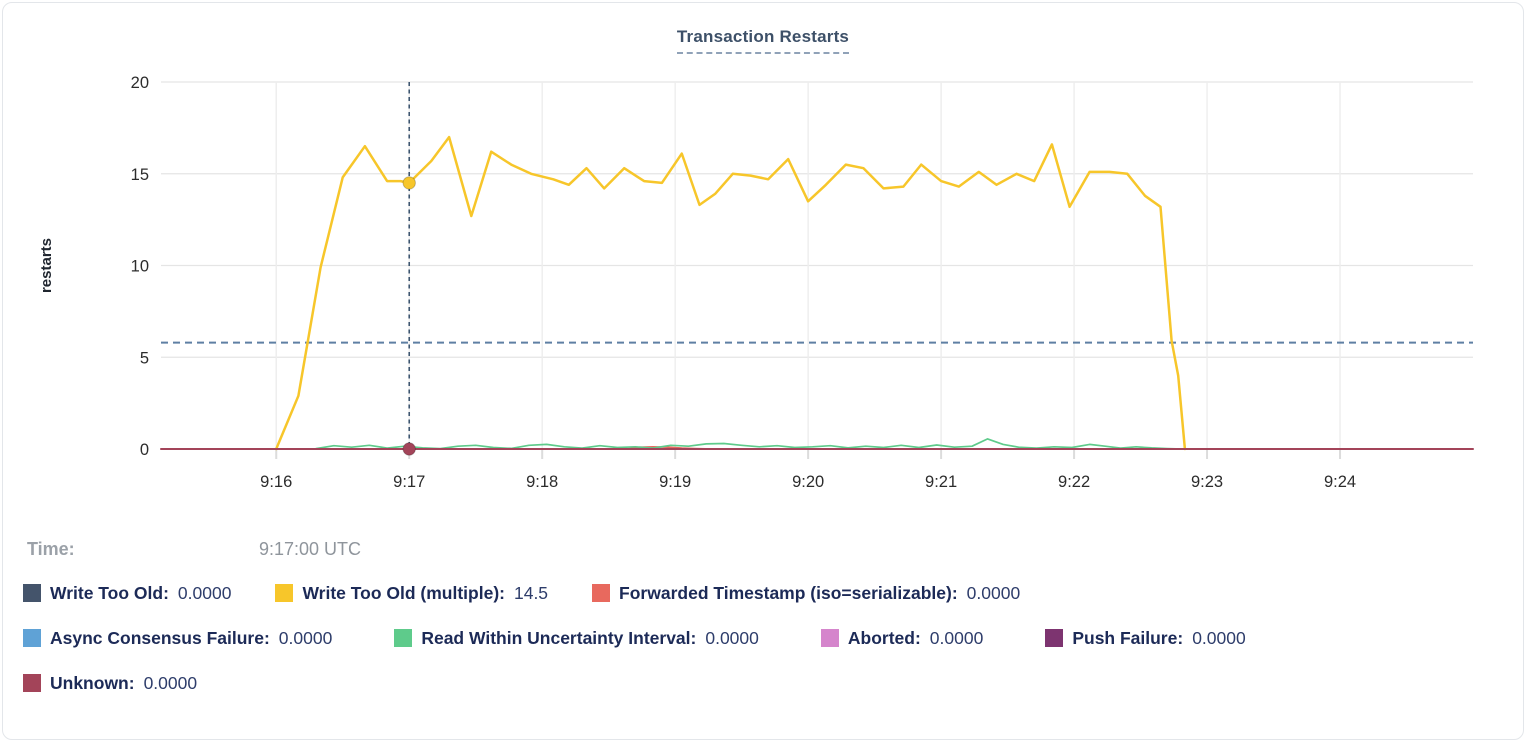 The image size is (1528, 746). I want to click on y-axis-tick-labels: 0 5 10 15 20, so click(140, 266).